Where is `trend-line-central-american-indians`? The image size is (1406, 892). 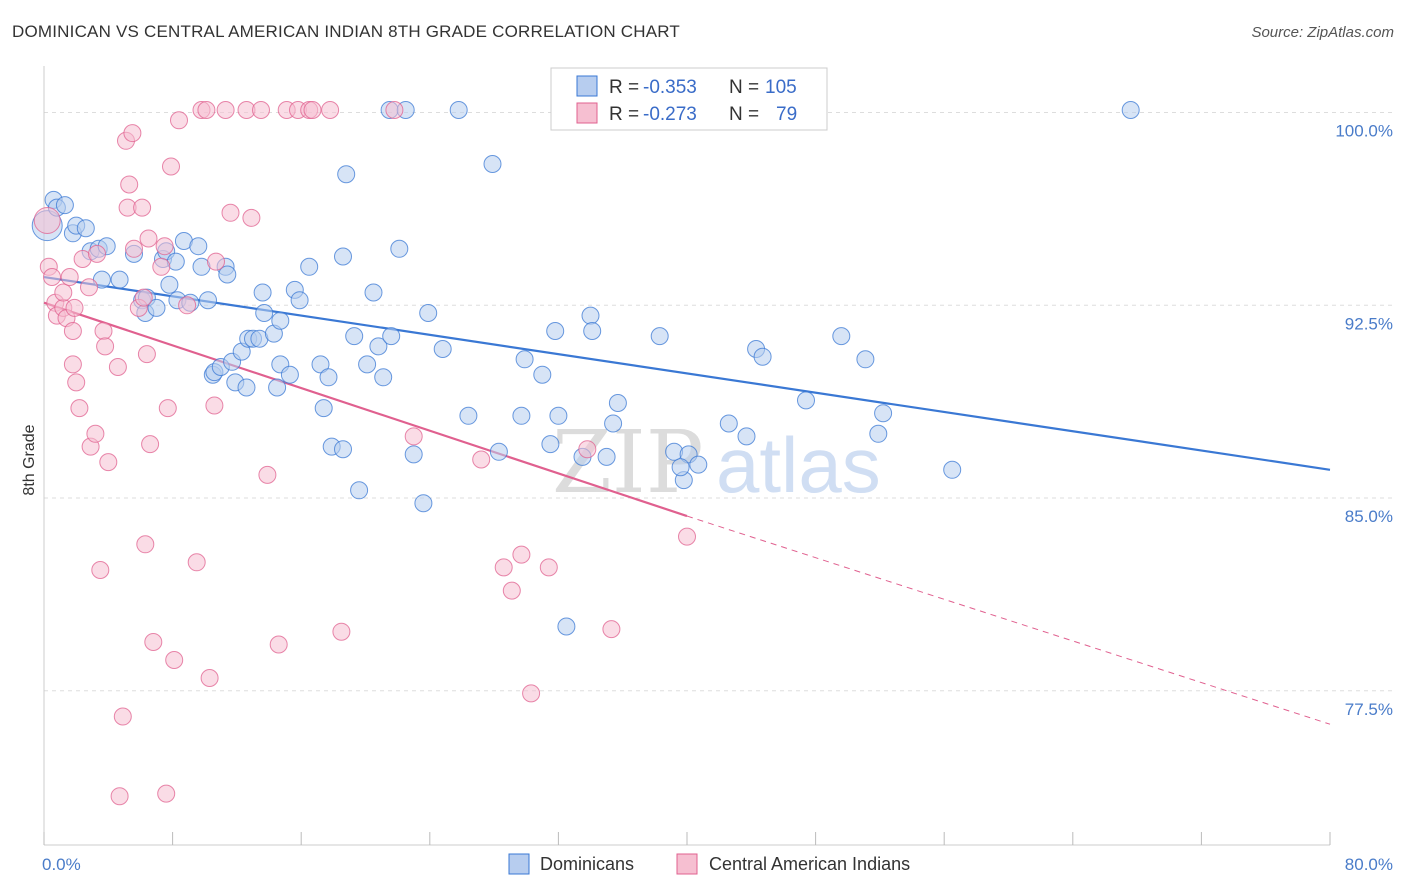 trend-line-central-american-indians is located at coordinates (365, 409).